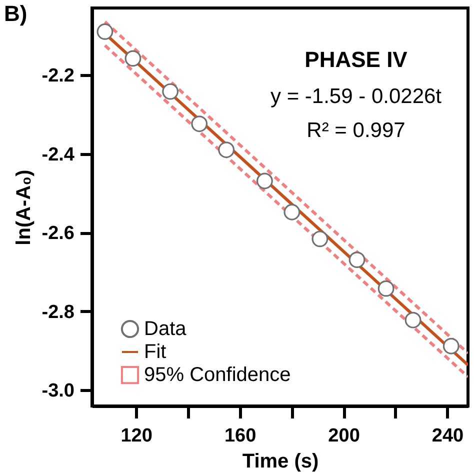 Image resolution: width=474 pixels, height=474 pixels. I want to click on x-axis-title: Time (s), so click(280, 461).